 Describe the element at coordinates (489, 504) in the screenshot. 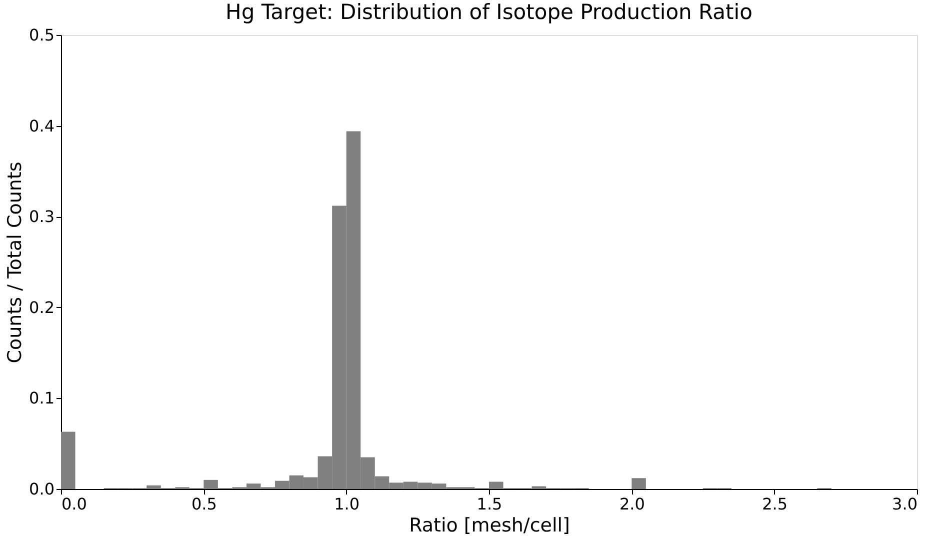

I see `x-tick-label: 1.5` at that location.